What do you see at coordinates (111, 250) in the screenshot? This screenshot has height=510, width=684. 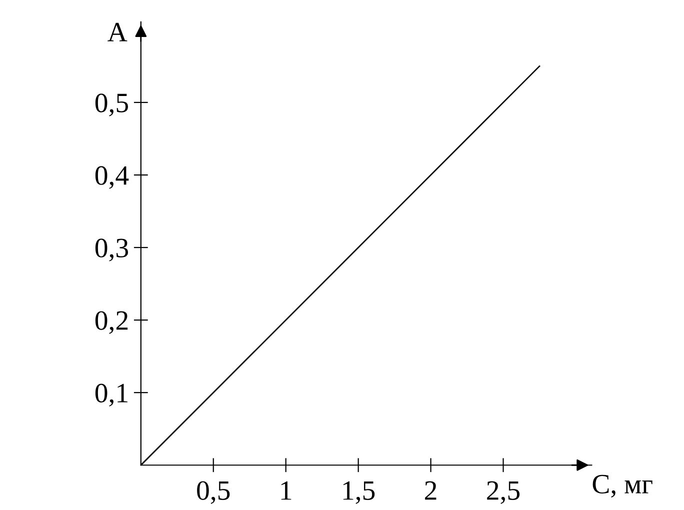 I see `y-tick-label: 0,3` at bounding box center [111, 250].